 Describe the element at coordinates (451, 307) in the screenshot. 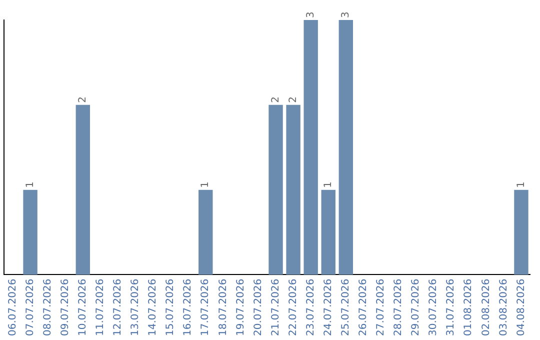

I see `x-tick-label: 31.07.2026` at that location.